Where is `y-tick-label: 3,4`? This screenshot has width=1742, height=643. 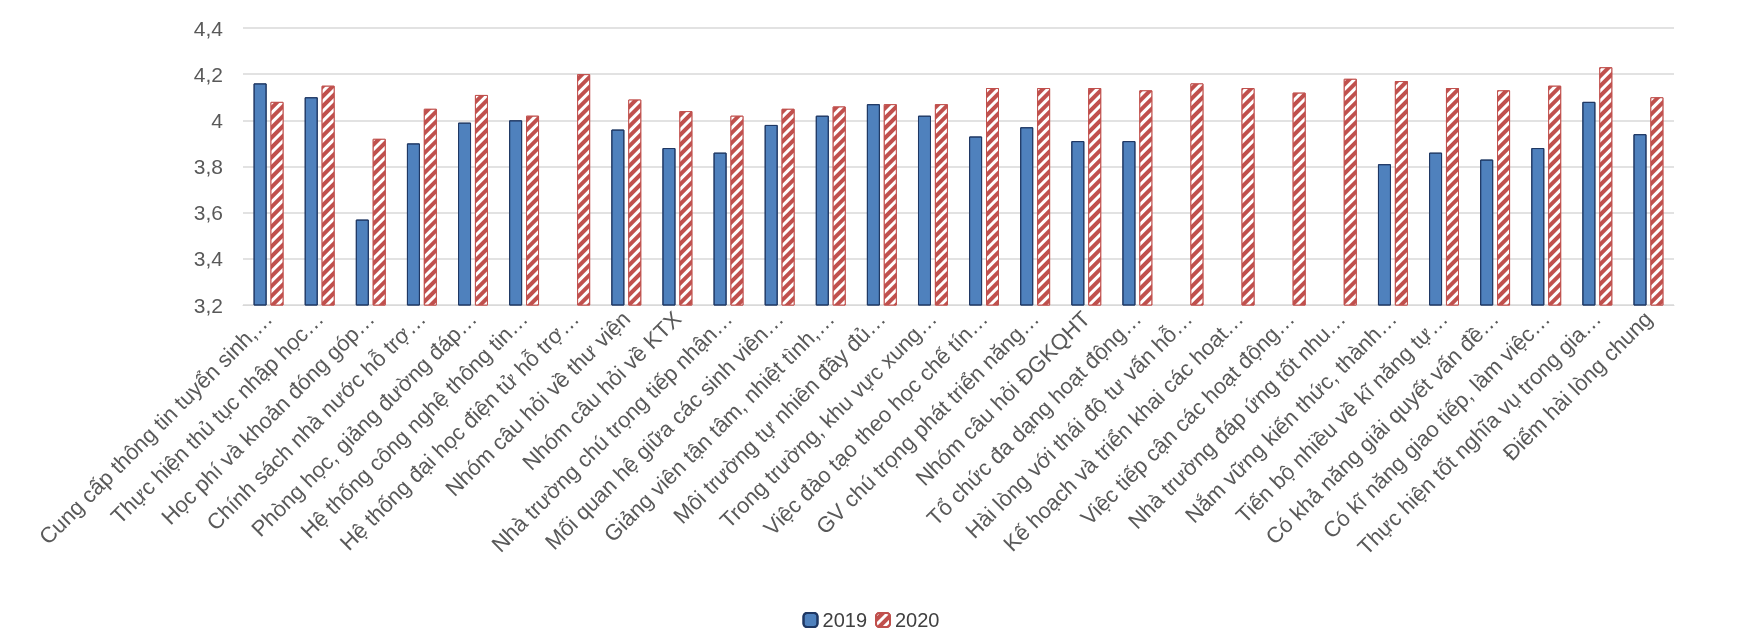 y-tick-label: 3,4 is located at coordinates (208, 259).